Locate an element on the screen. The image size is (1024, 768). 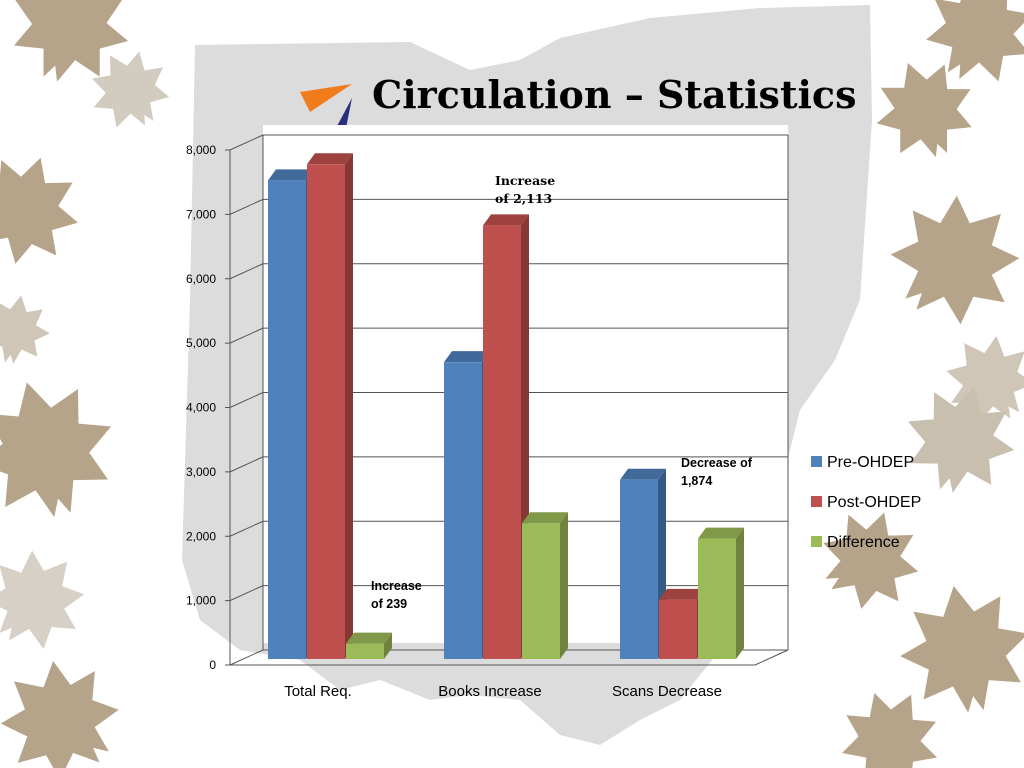
x-tick-label: Scans Decrease is located at coordinates (667, 691).